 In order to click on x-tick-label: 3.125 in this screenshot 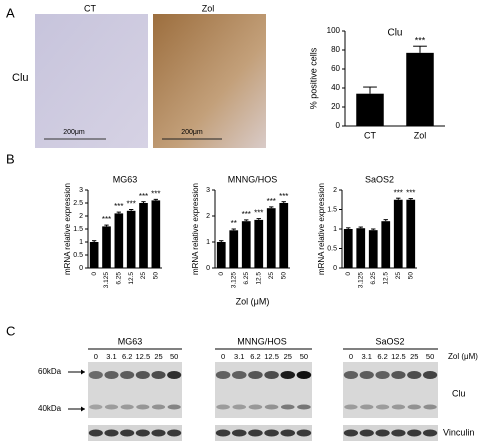, I will do `click(360, 280)`.